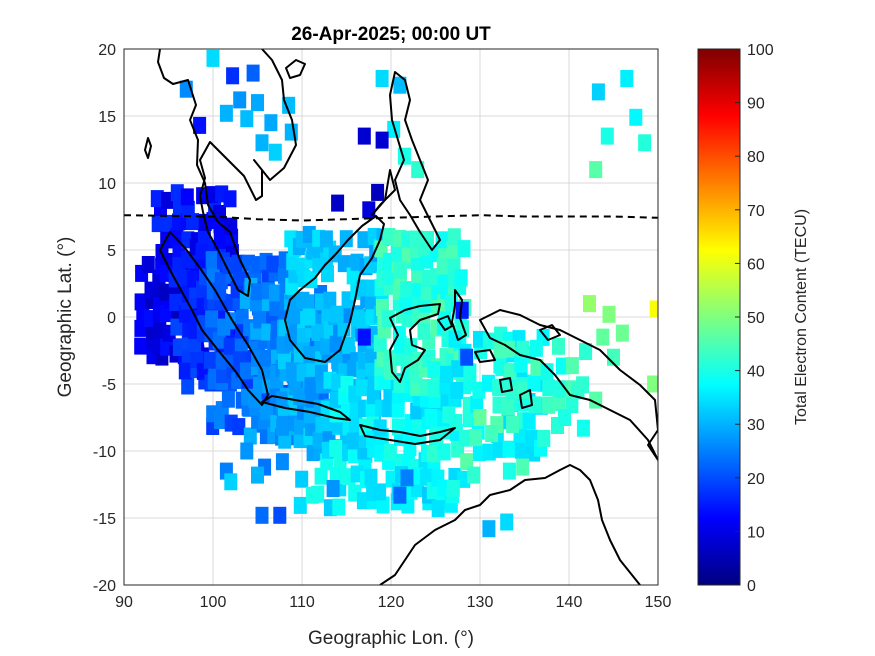  What do you see at coordinates (104, 586) in the screenshot?
I see `y-tick-label: -20` at bounding box center [104, 586].